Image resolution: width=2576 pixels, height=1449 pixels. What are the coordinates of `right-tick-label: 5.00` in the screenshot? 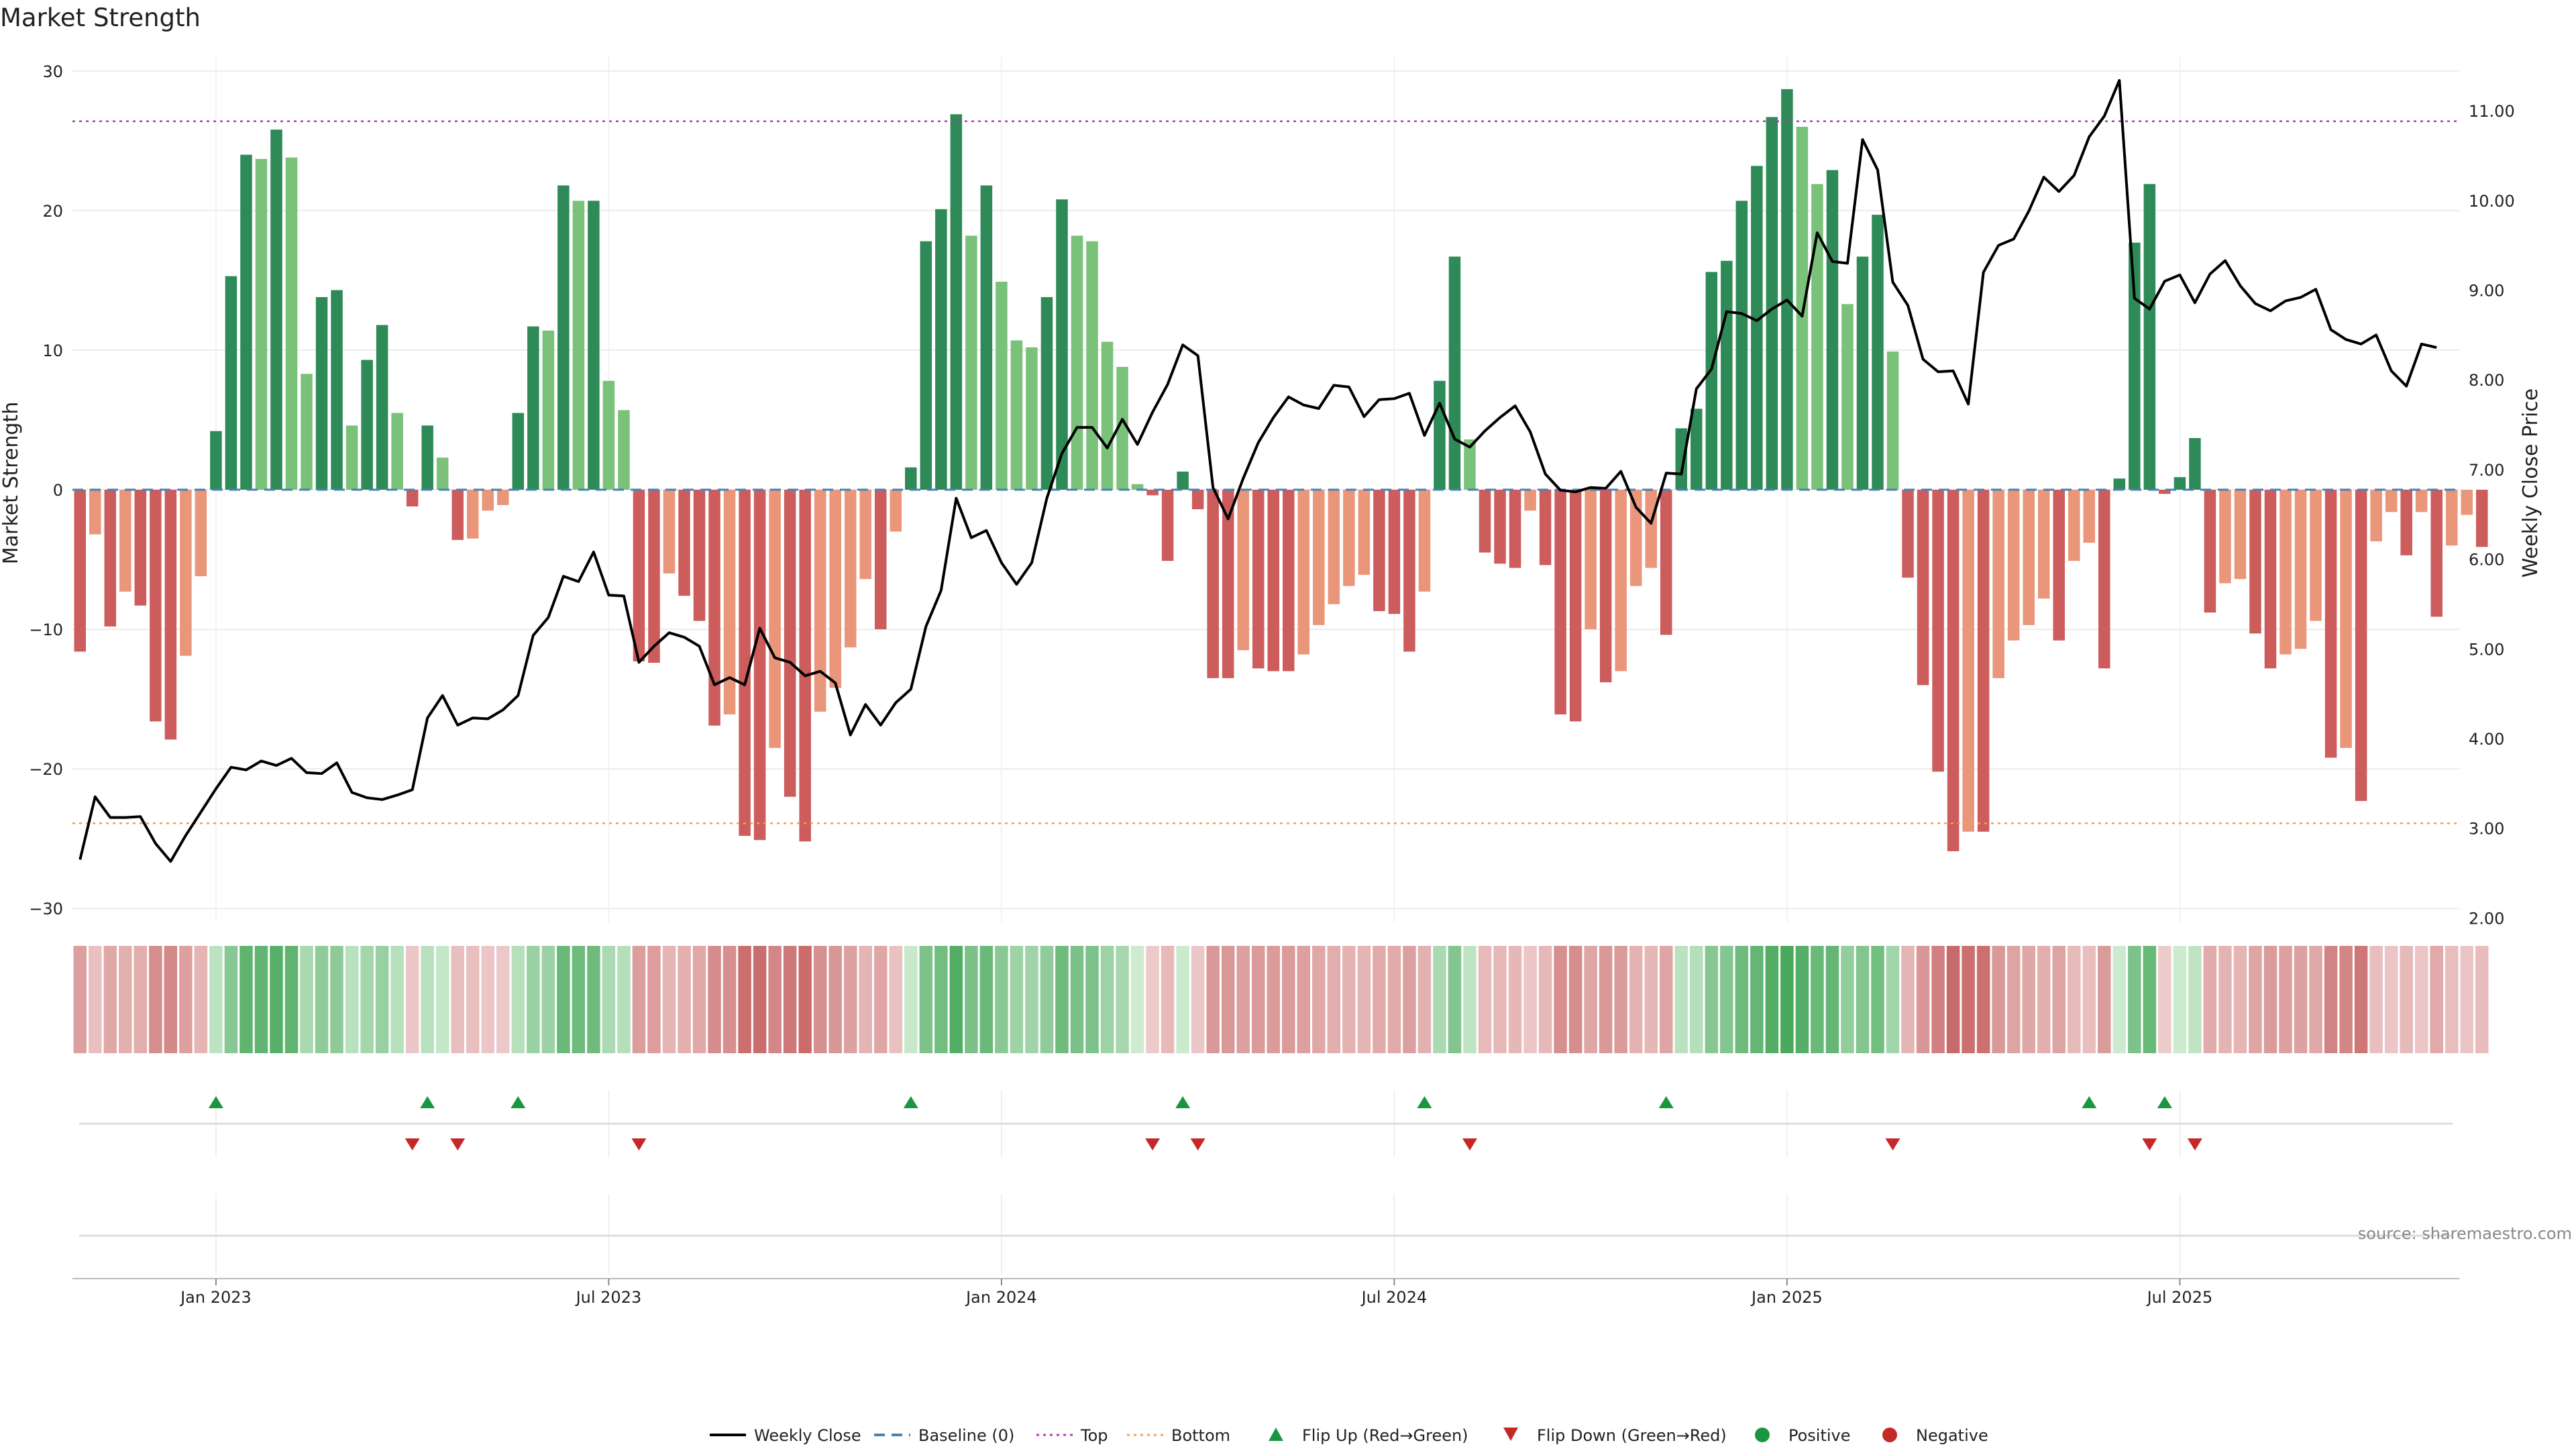 It's located at (2486, 649).